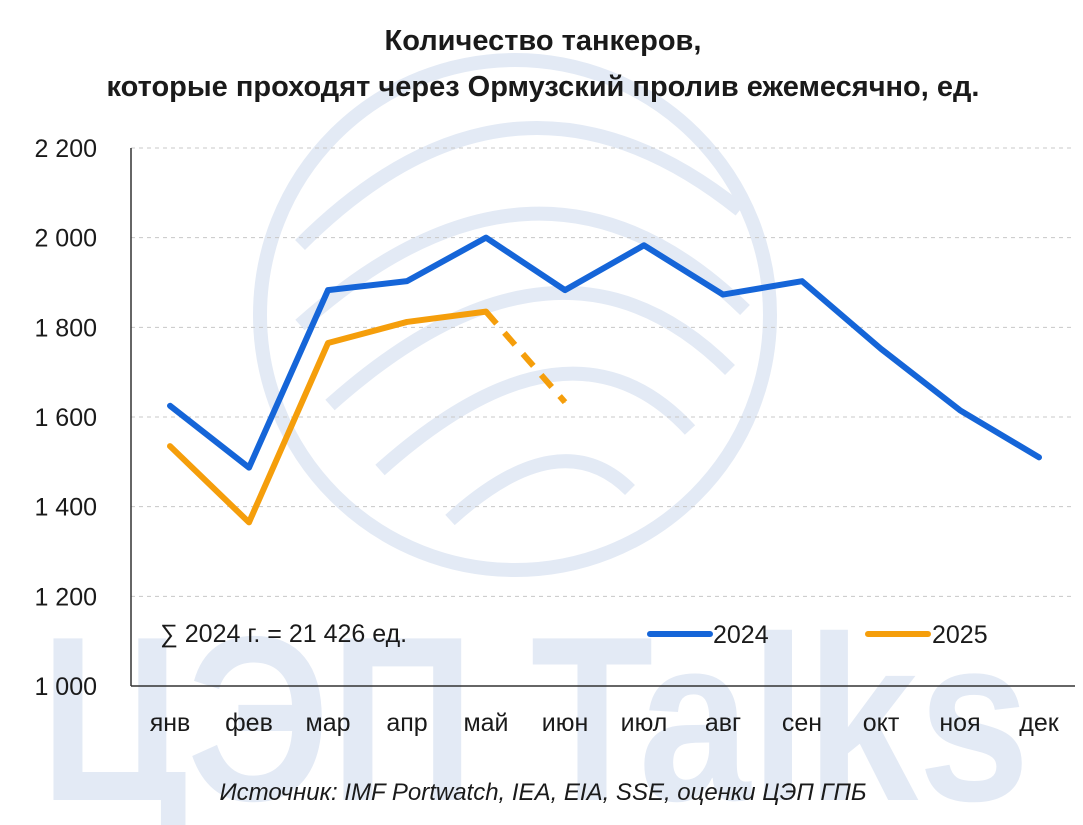 This screenshot has height=825, width=1083. I want to click on series-line-2025-forecast, so click(525, 357).